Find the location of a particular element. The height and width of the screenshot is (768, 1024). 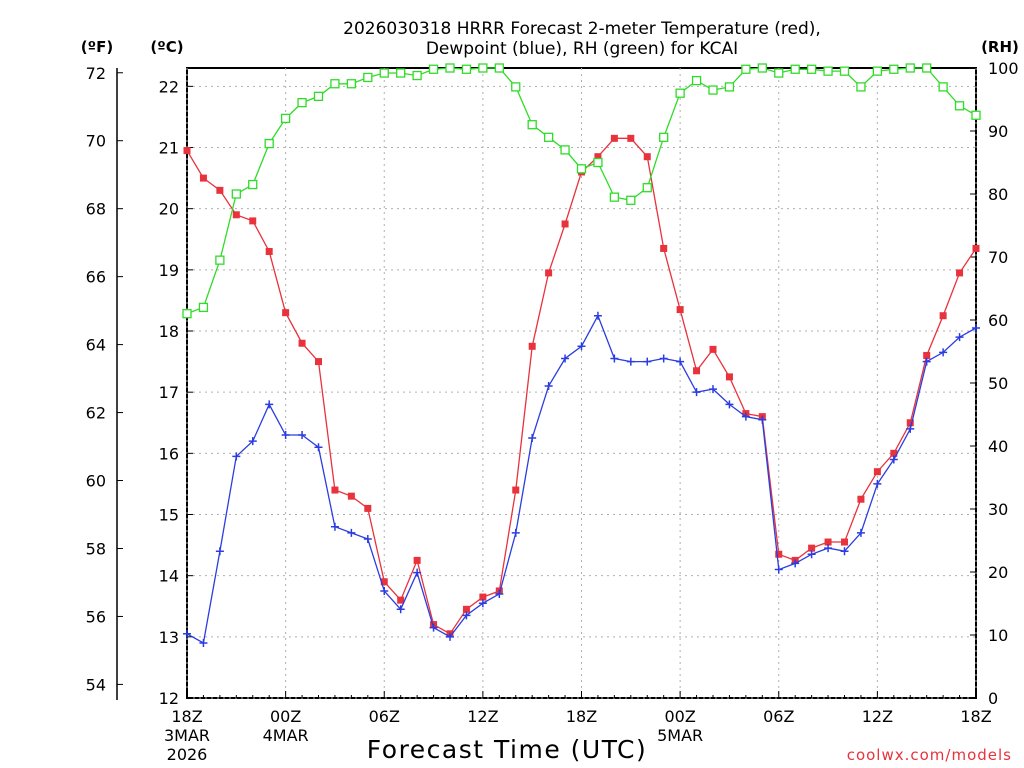

celsius-tick-label: 16 is located at coordinates (169, 453).